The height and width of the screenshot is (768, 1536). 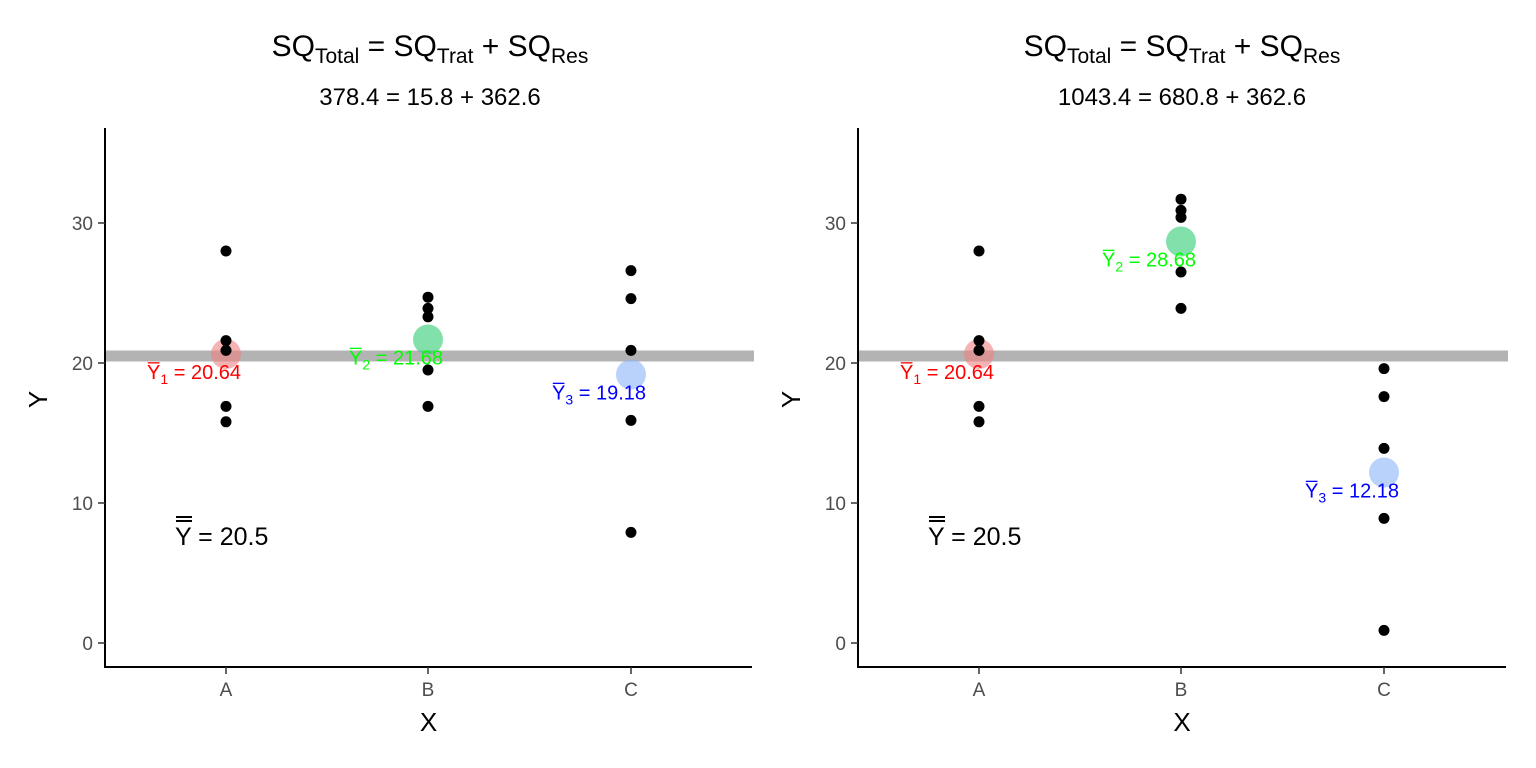 I want to click on chart-subtitle: 1043.4 = 680.8 + 362.6, so click(x=1182, y=97).